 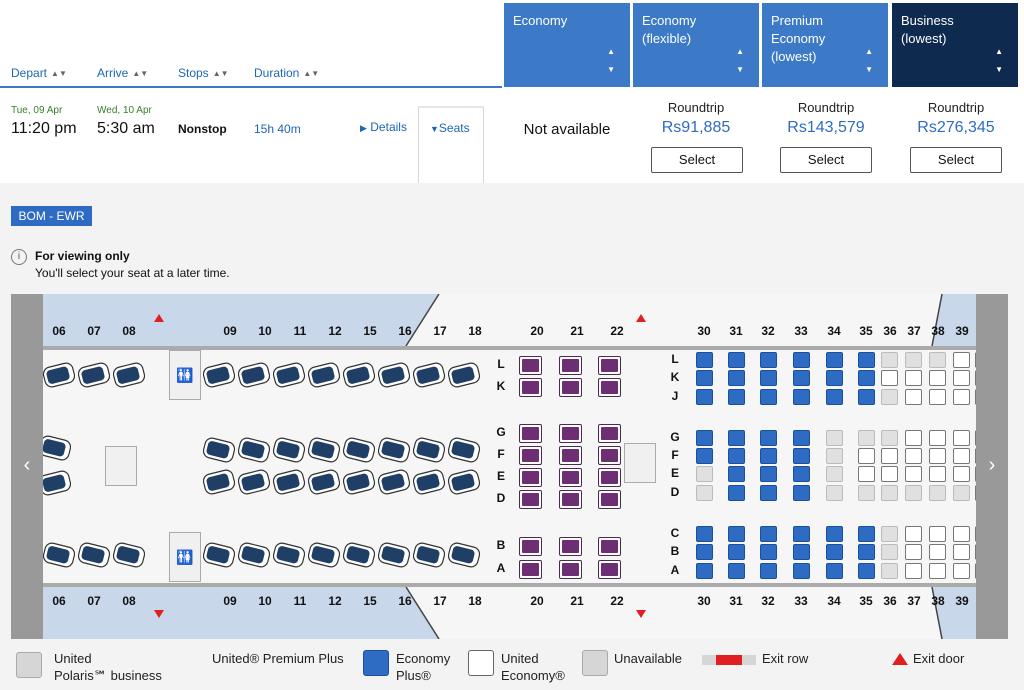 I want to click on fare-column-premium-economy: Premium Economy (lowest) ▲ ▼, so click(x=825, y=45).